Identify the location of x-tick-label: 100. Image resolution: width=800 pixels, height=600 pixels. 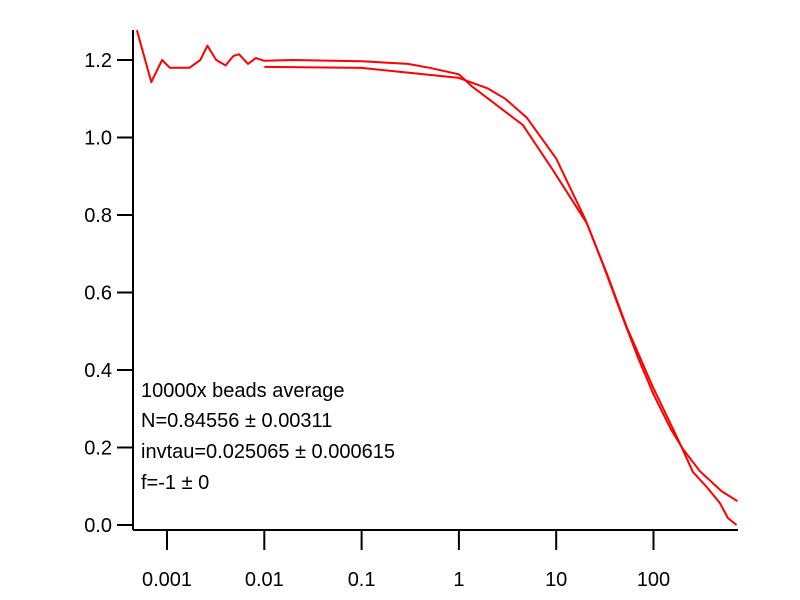
(653, 580).